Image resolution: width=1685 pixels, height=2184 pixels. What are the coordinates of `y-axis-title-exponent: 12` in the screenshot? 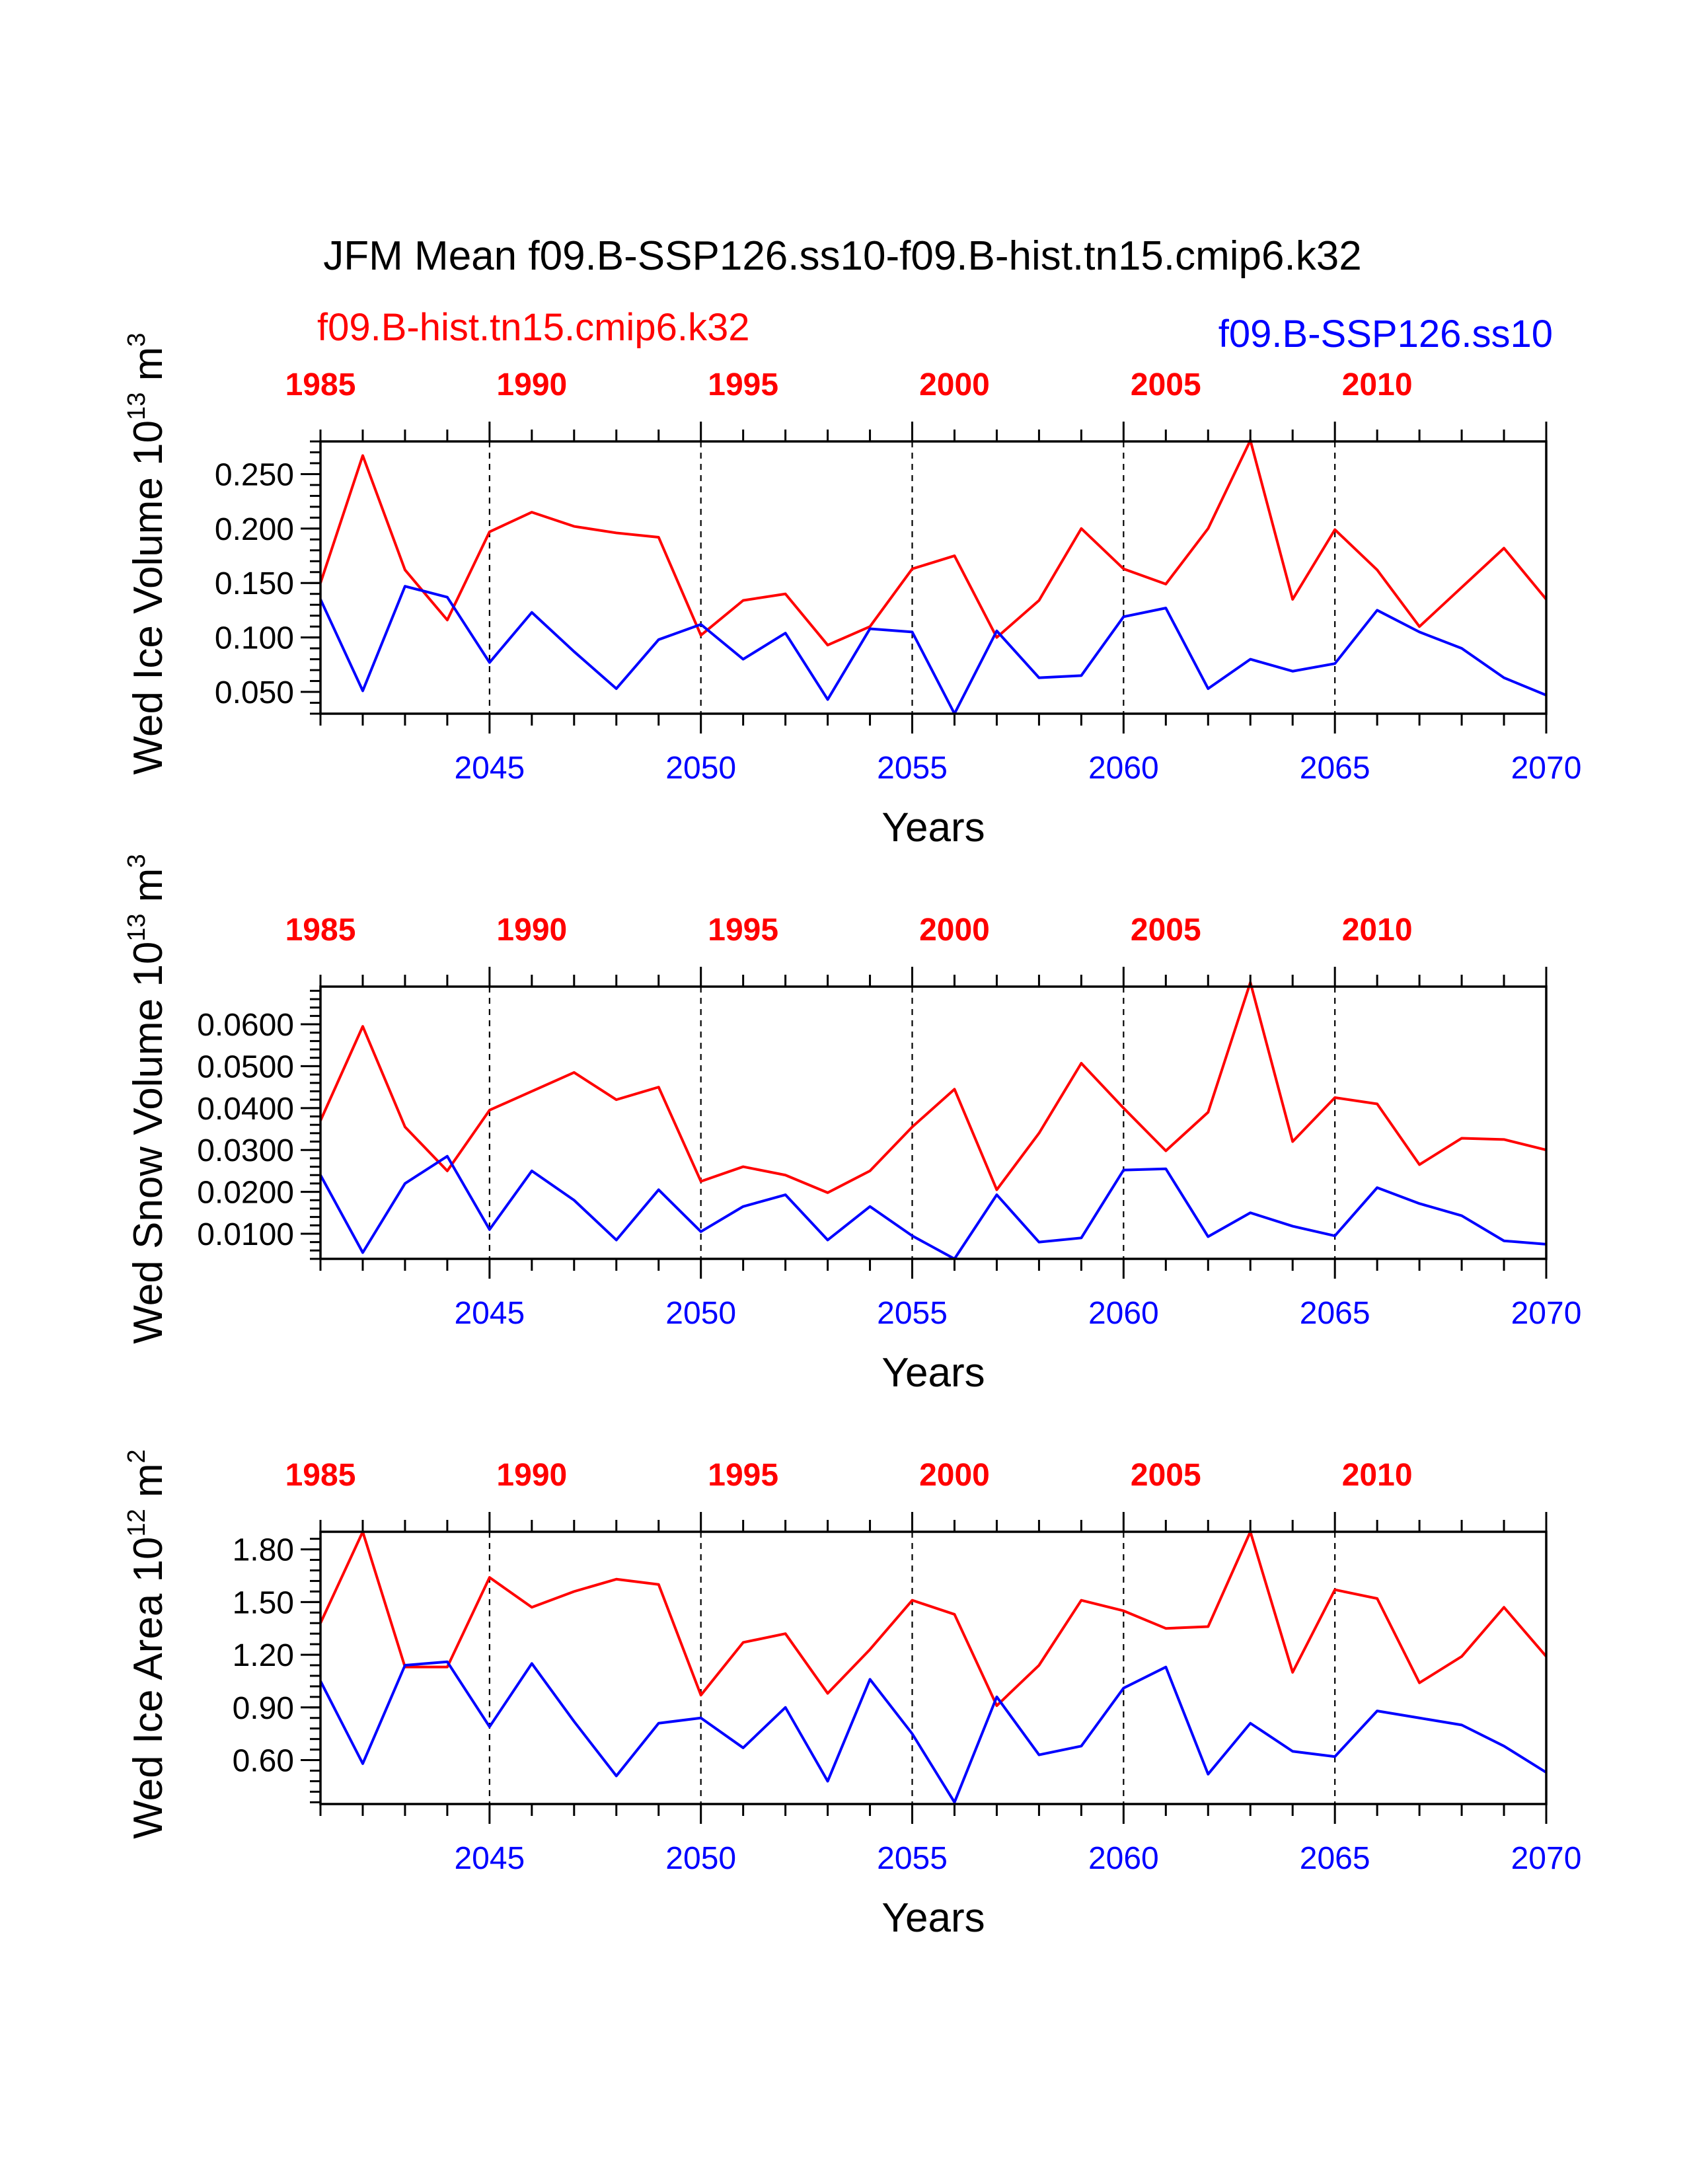 It's located at (137, 1522).